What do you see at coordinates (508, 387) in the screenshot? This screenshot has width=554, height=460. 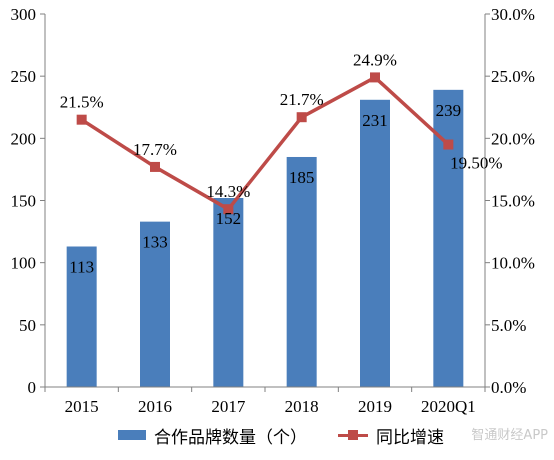 I see `y-right-tick-label: 0.0%` at bounding box center [508, 387].